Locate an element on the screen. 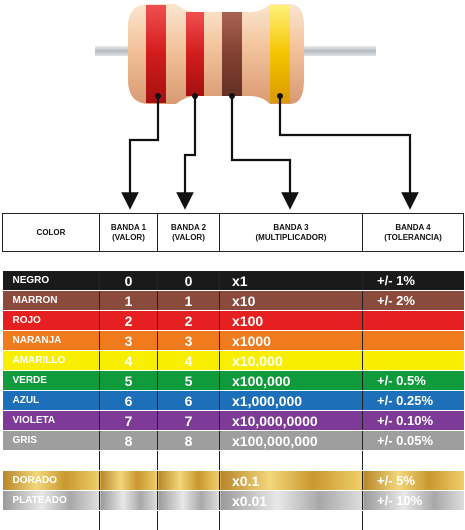 The height and width of the screenshot is (530, 465). tolerance-value: +/- 0.05% is located at coordinates (413, 440).